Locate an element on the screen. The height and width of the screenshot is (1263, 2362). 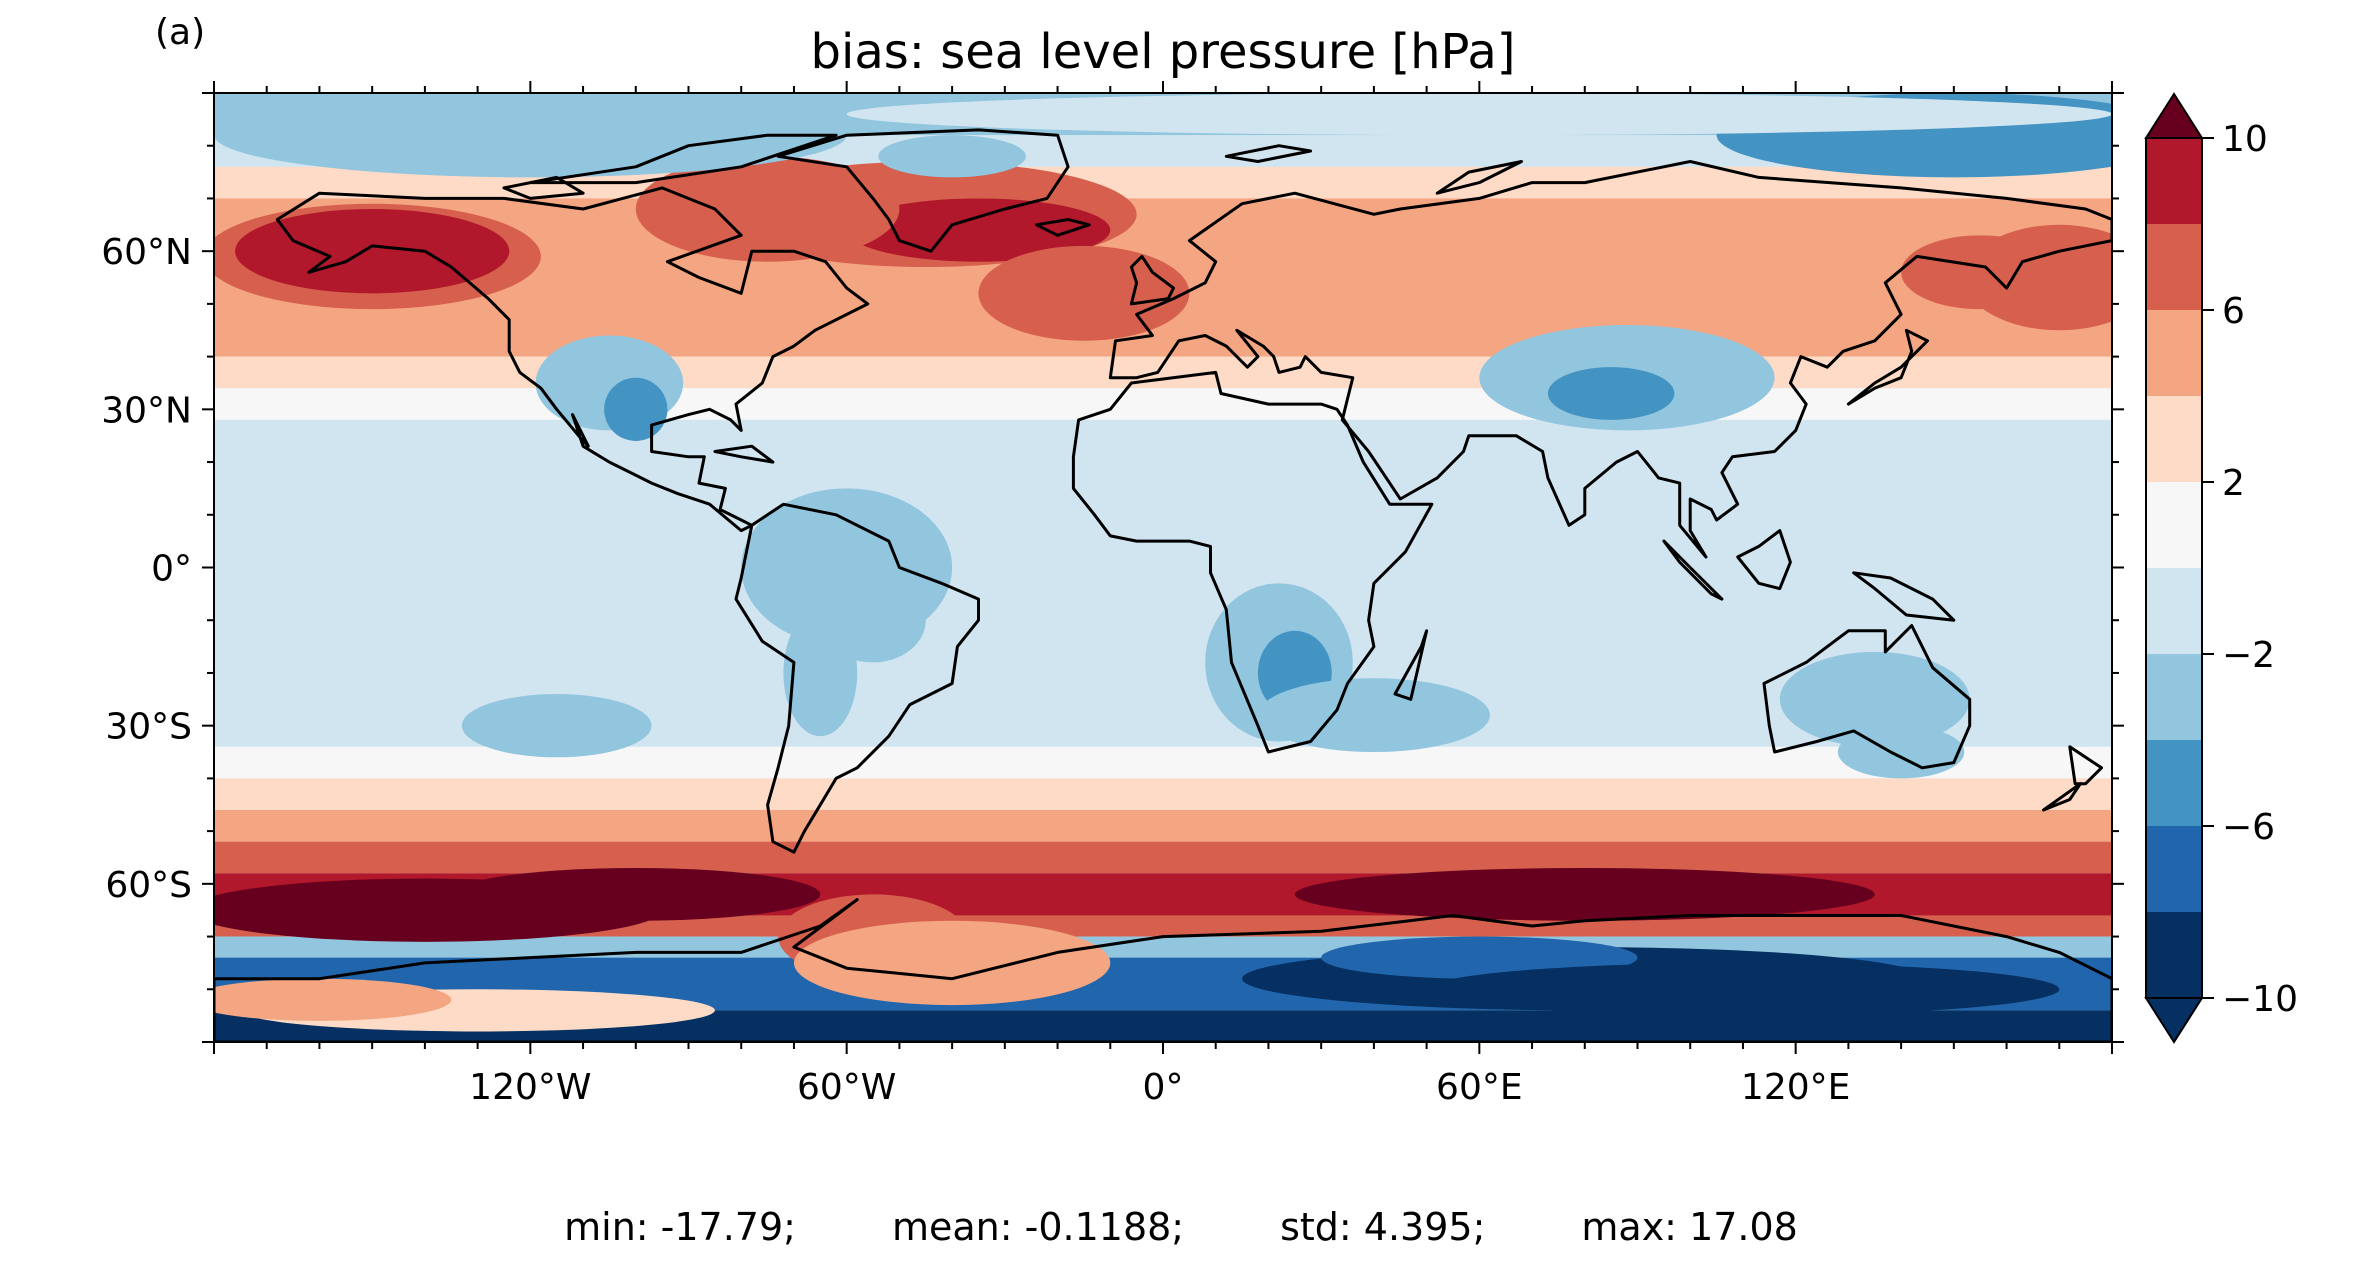
colorbar-frame is located at coordinates (2174, 568).